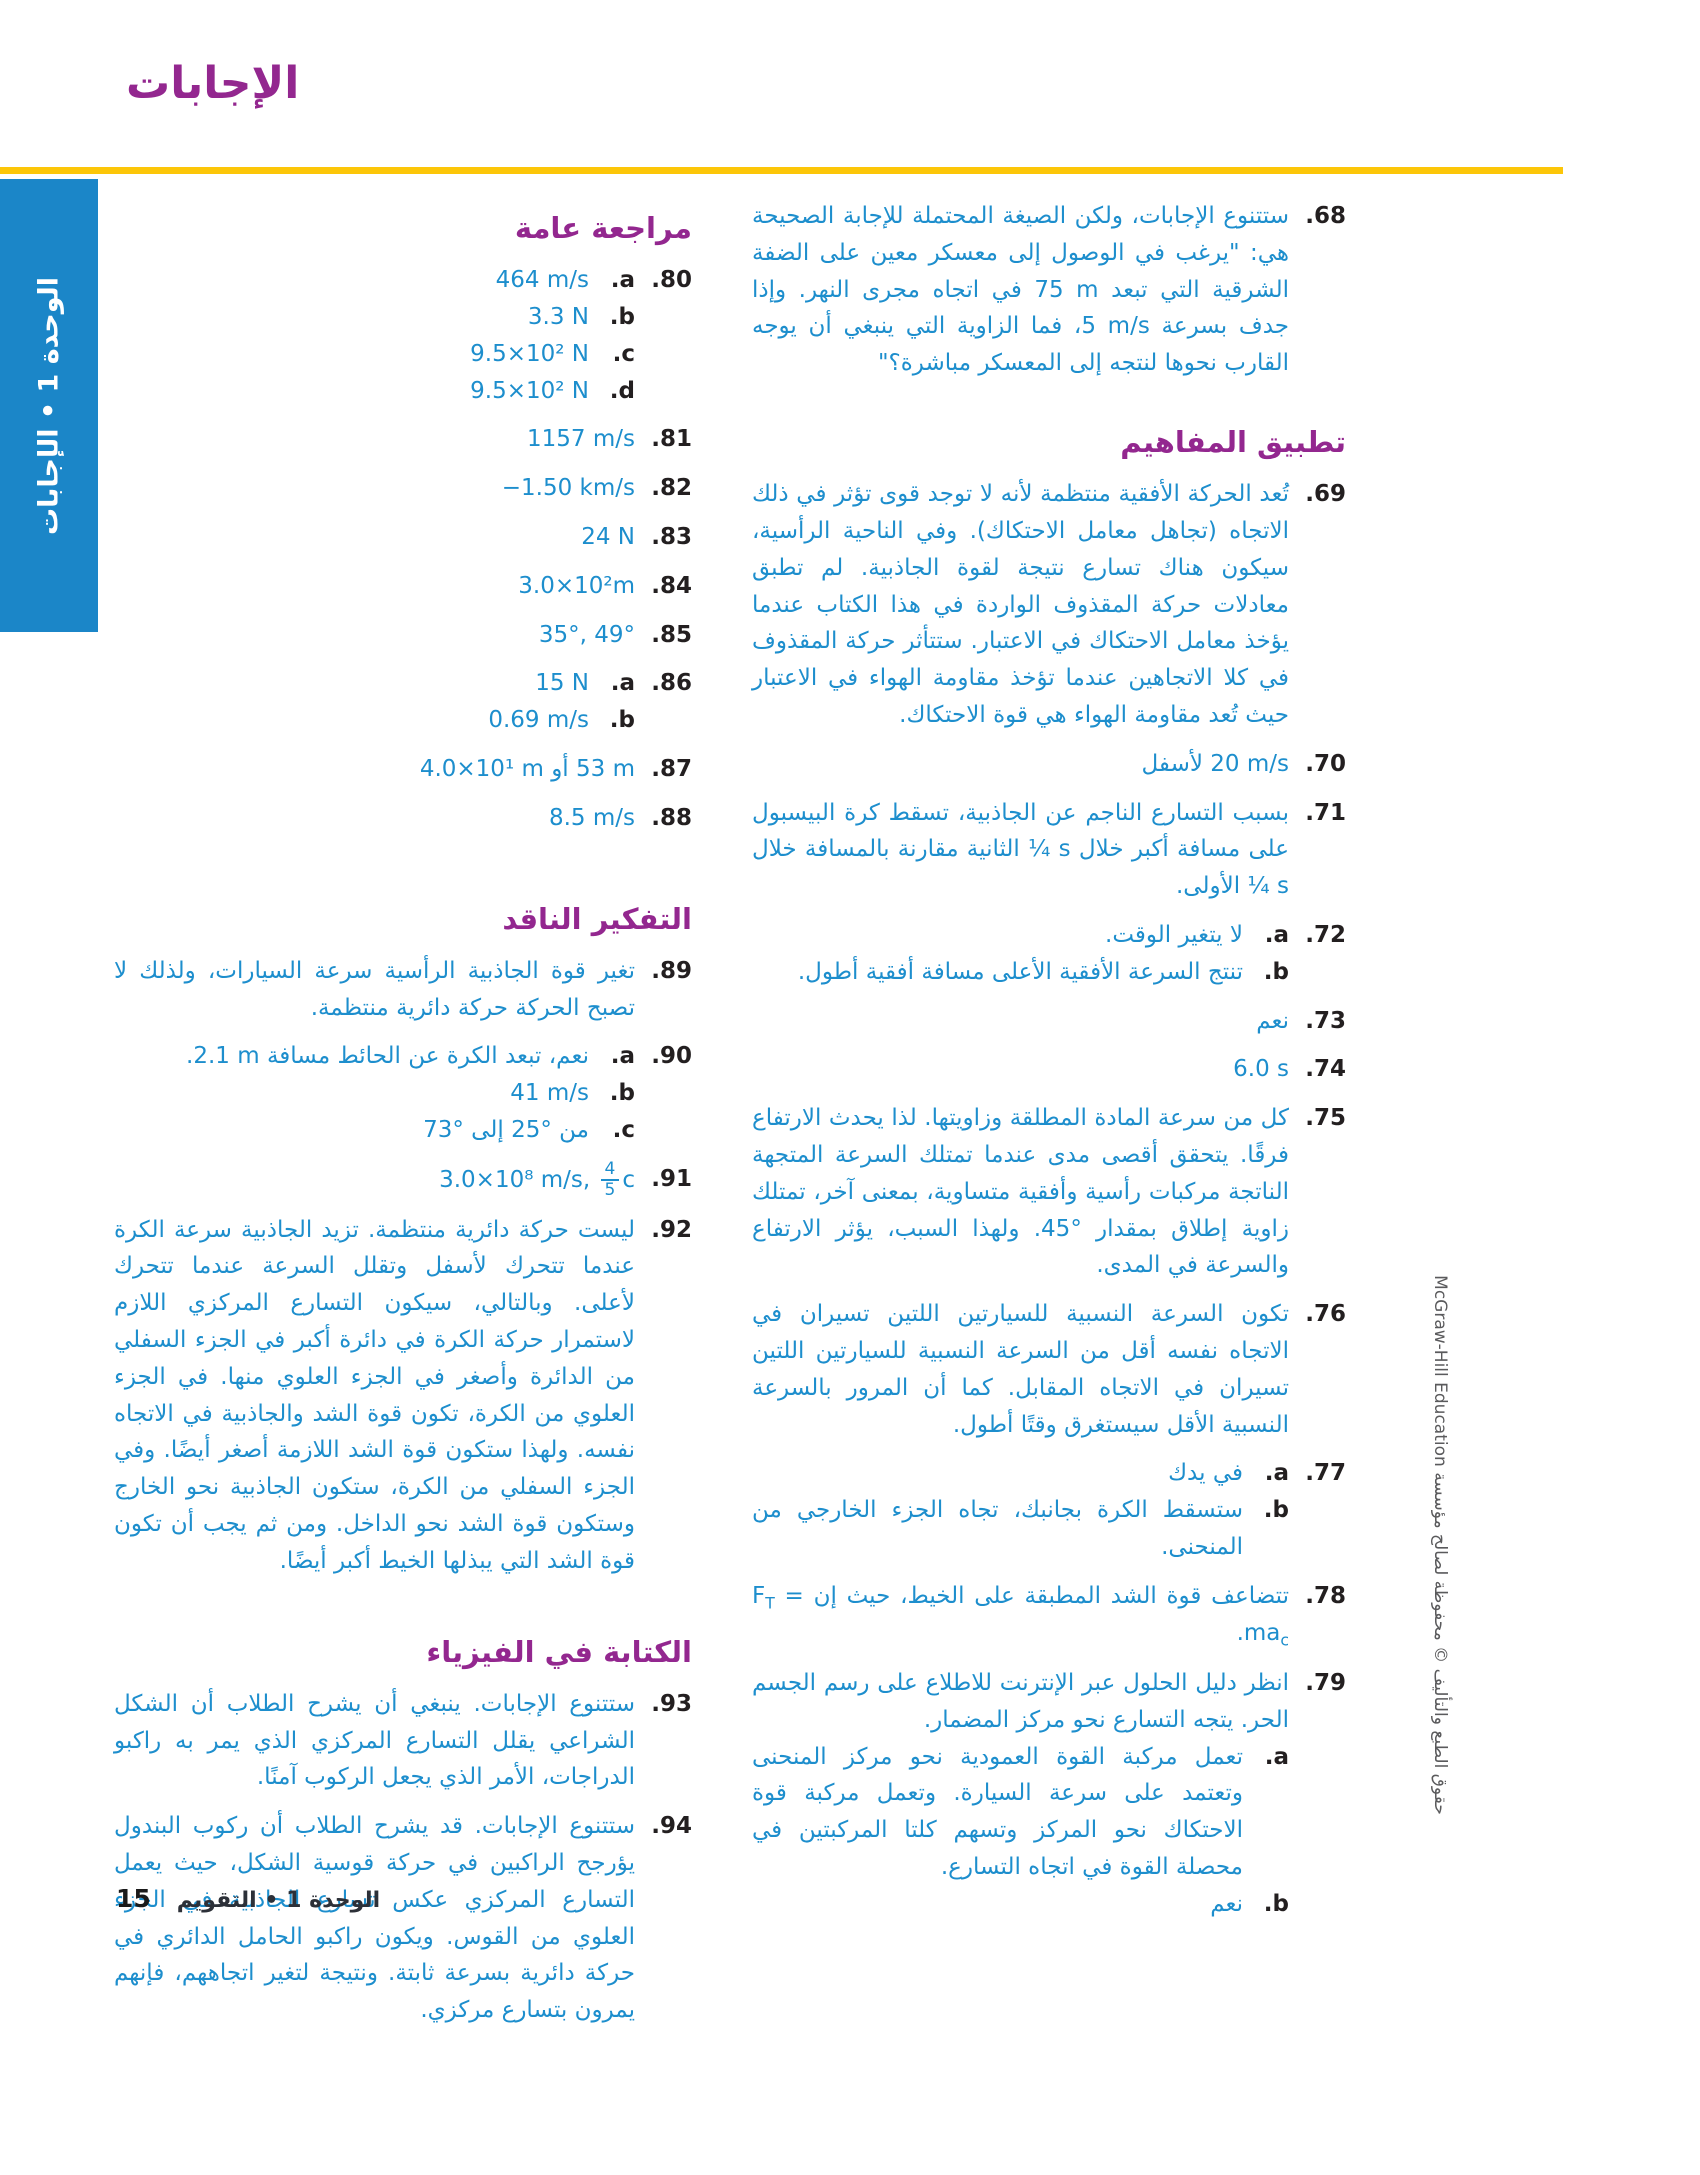 The height and width of the screenshot is (2175, 1700). Describe the element at coordinates (1261, 1069) in the screenshot. I see `answer-text: ⁦6.0 s⁩` at that location.